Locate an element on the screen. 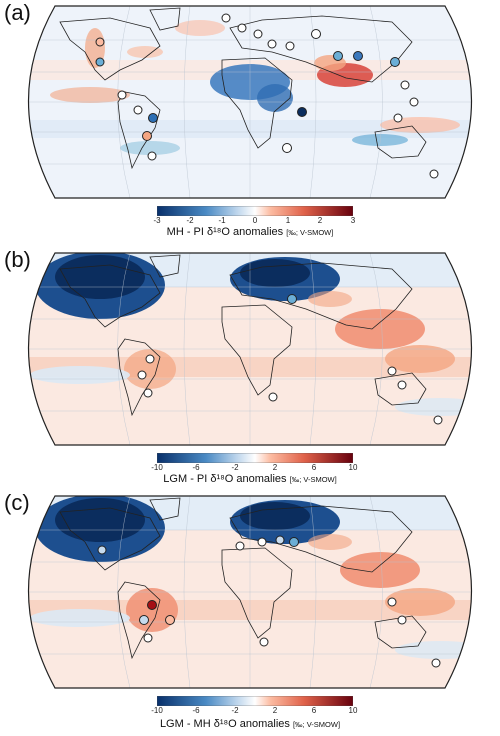 Image resolution: width=500 pixels, height=736 pixels. colorbar-title-main: MH - PI δ¹⁸O anomalies is located at coordinates (225, 232).